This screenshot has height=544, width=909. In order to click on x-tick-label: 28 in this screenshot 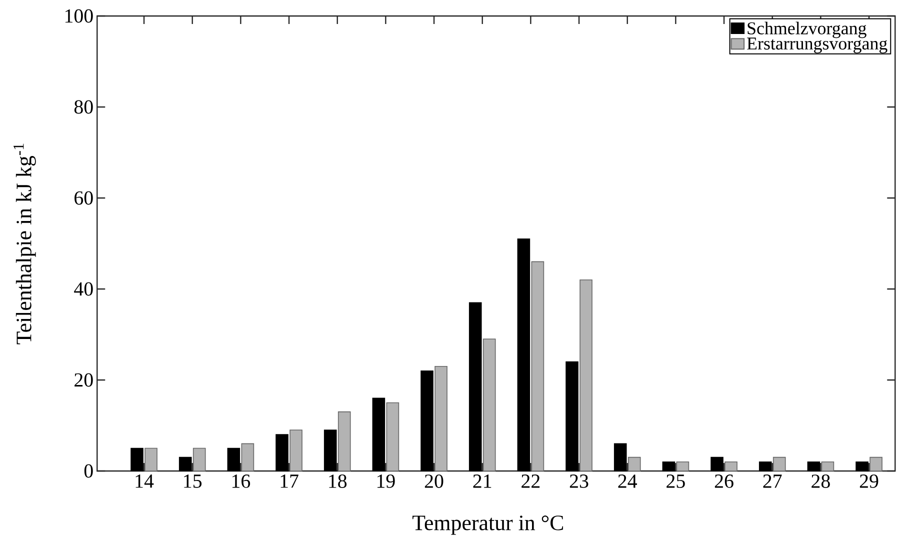, I will do `click(821, 481)`.